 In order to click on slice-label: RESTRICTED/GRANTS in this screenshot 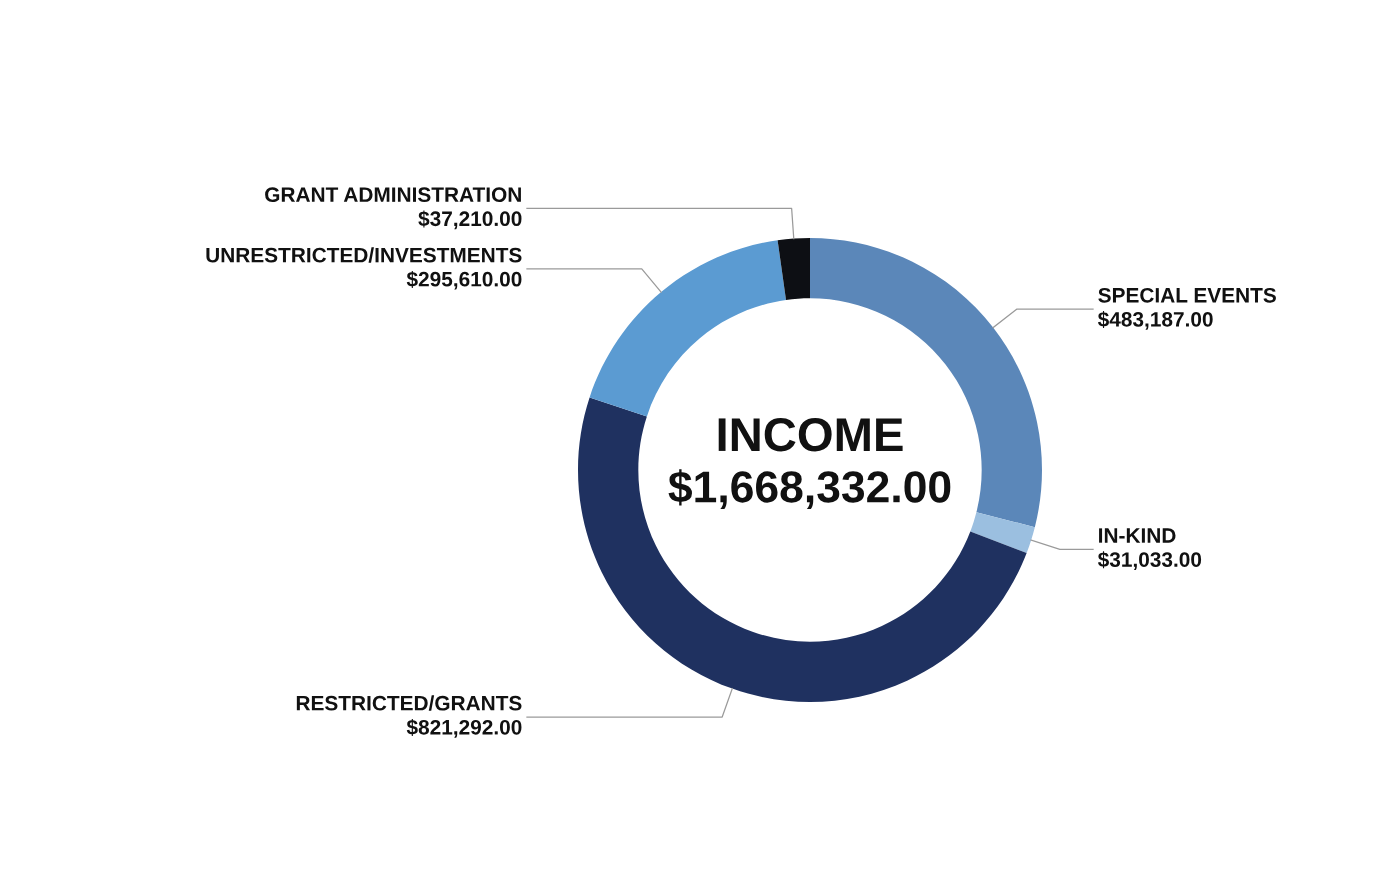, I will do `click(409, 703)`.